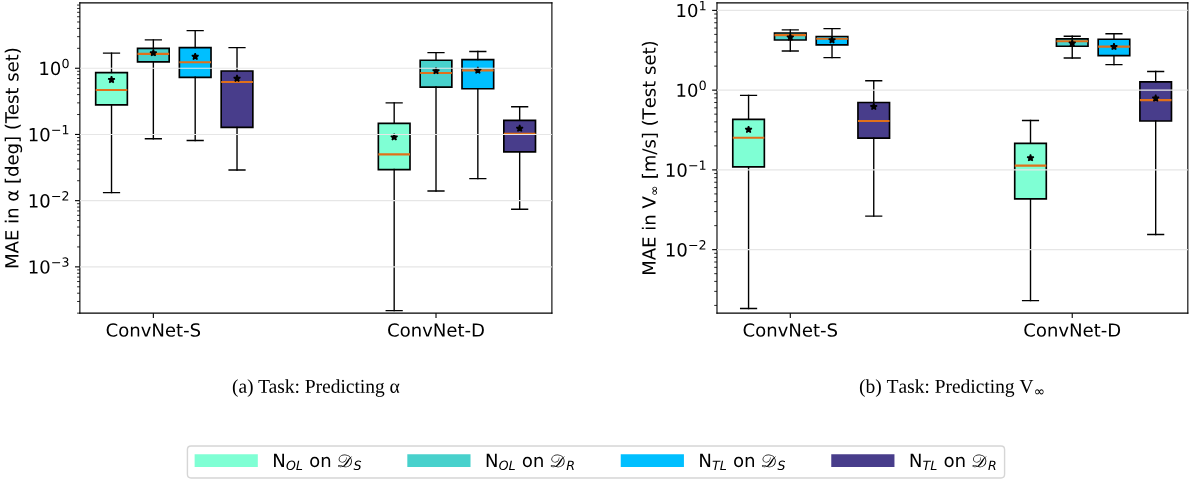 The height and width of the screenshot is (487, 1192). I want to click on y-tick-label: 10$^{−3}$, so click(49, 265).